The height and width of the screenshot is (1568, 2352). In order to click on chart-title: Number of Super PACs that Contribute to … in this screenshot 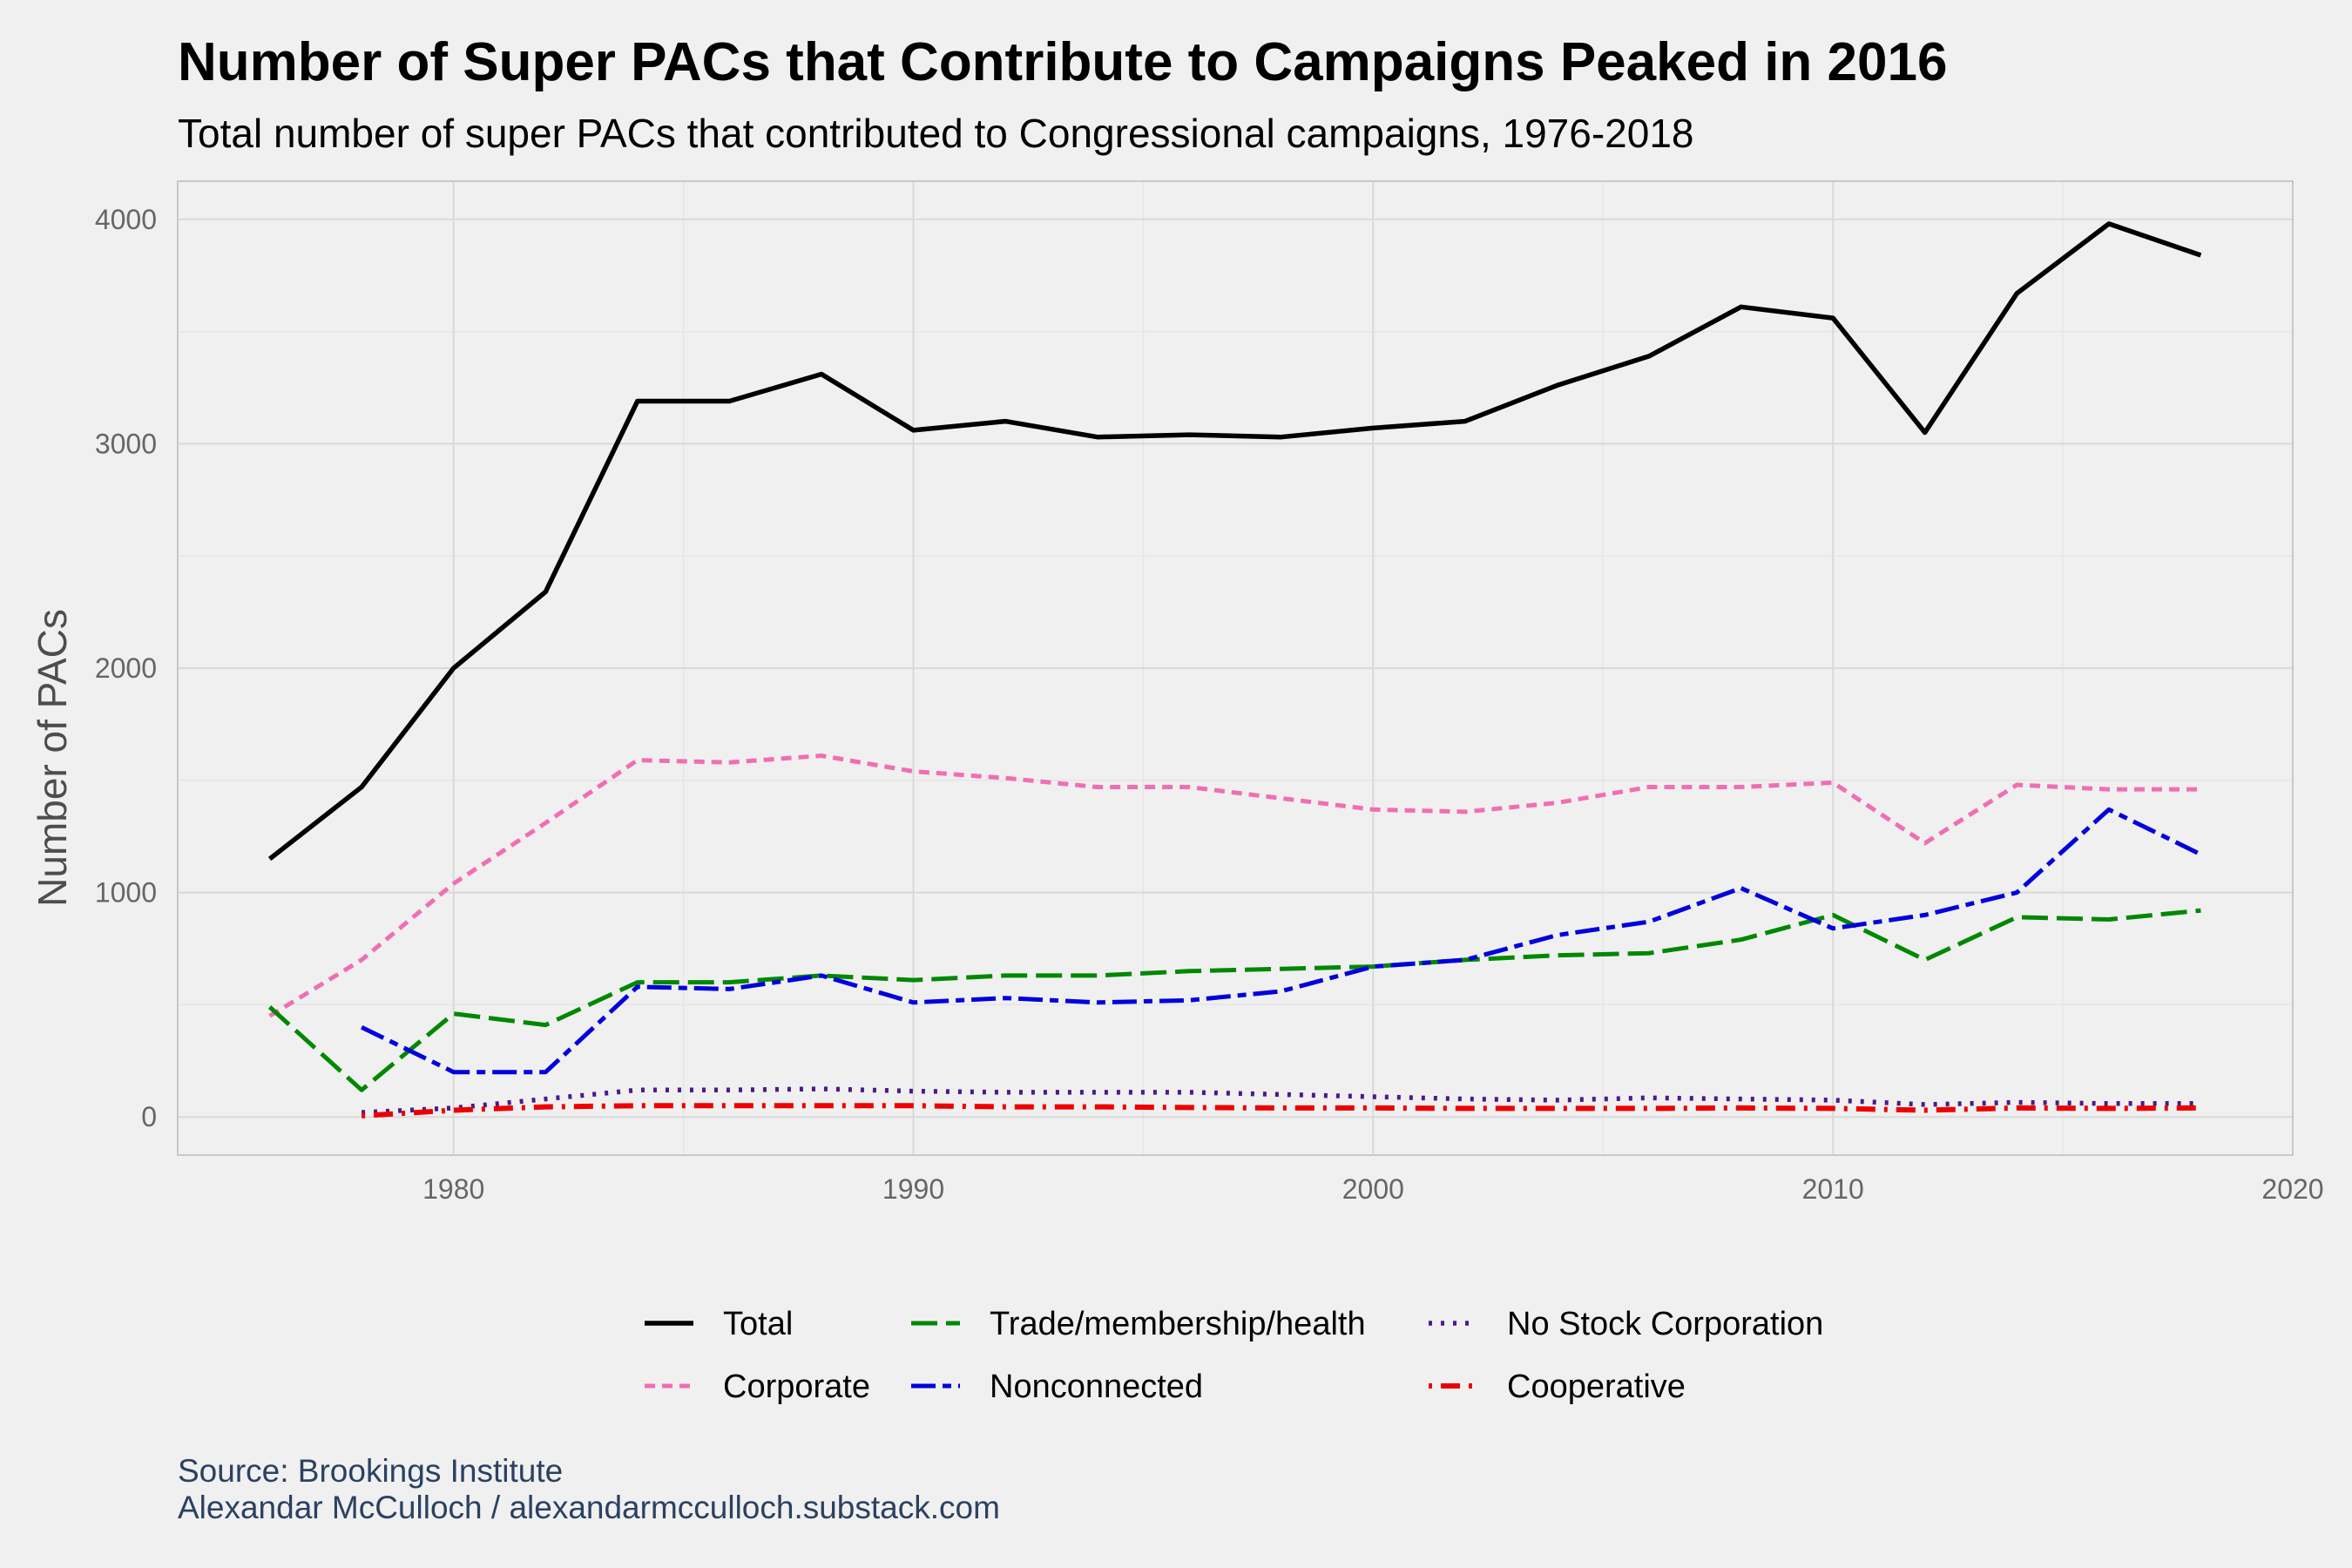, I will do `click(1063, 62)`.